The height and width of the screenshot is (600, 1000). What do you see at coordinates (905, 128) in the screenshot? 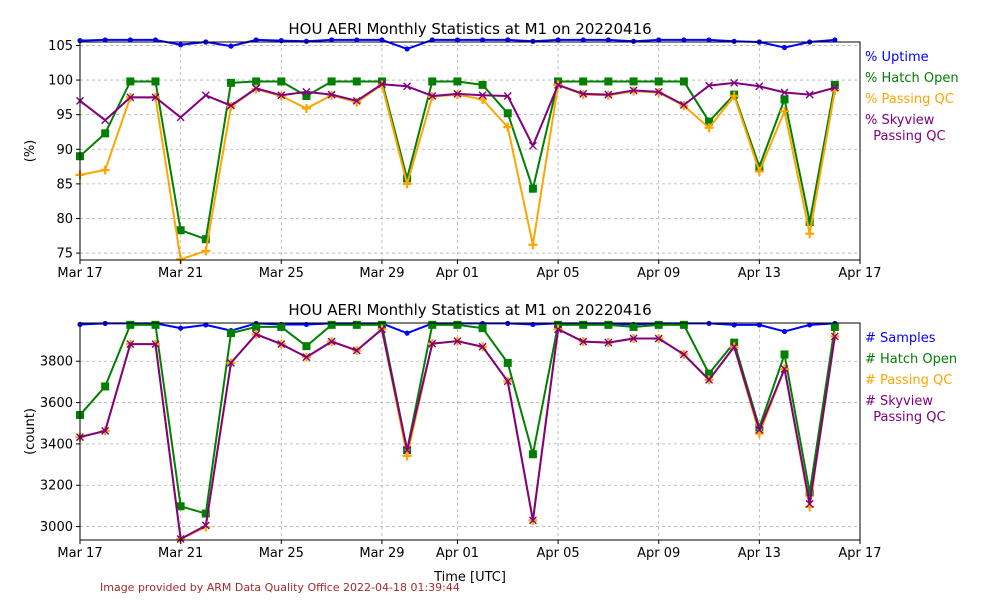
I see `legend-entry: % Skyview Passing QC` at bounding box center [905, 128].